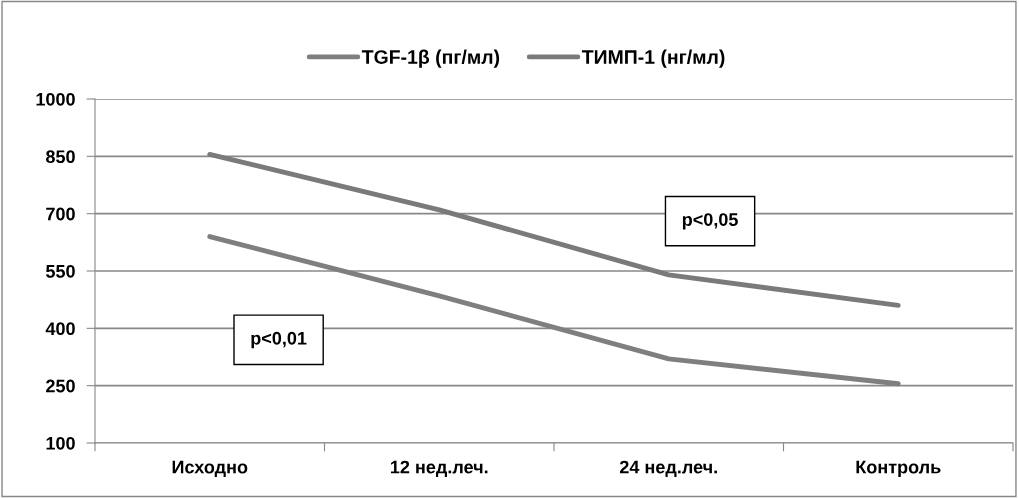 The image size is (1019, 498). Describe the element at coordinates (60, 157) in the screenshot. I see `y-tick-label: 850` at that location.